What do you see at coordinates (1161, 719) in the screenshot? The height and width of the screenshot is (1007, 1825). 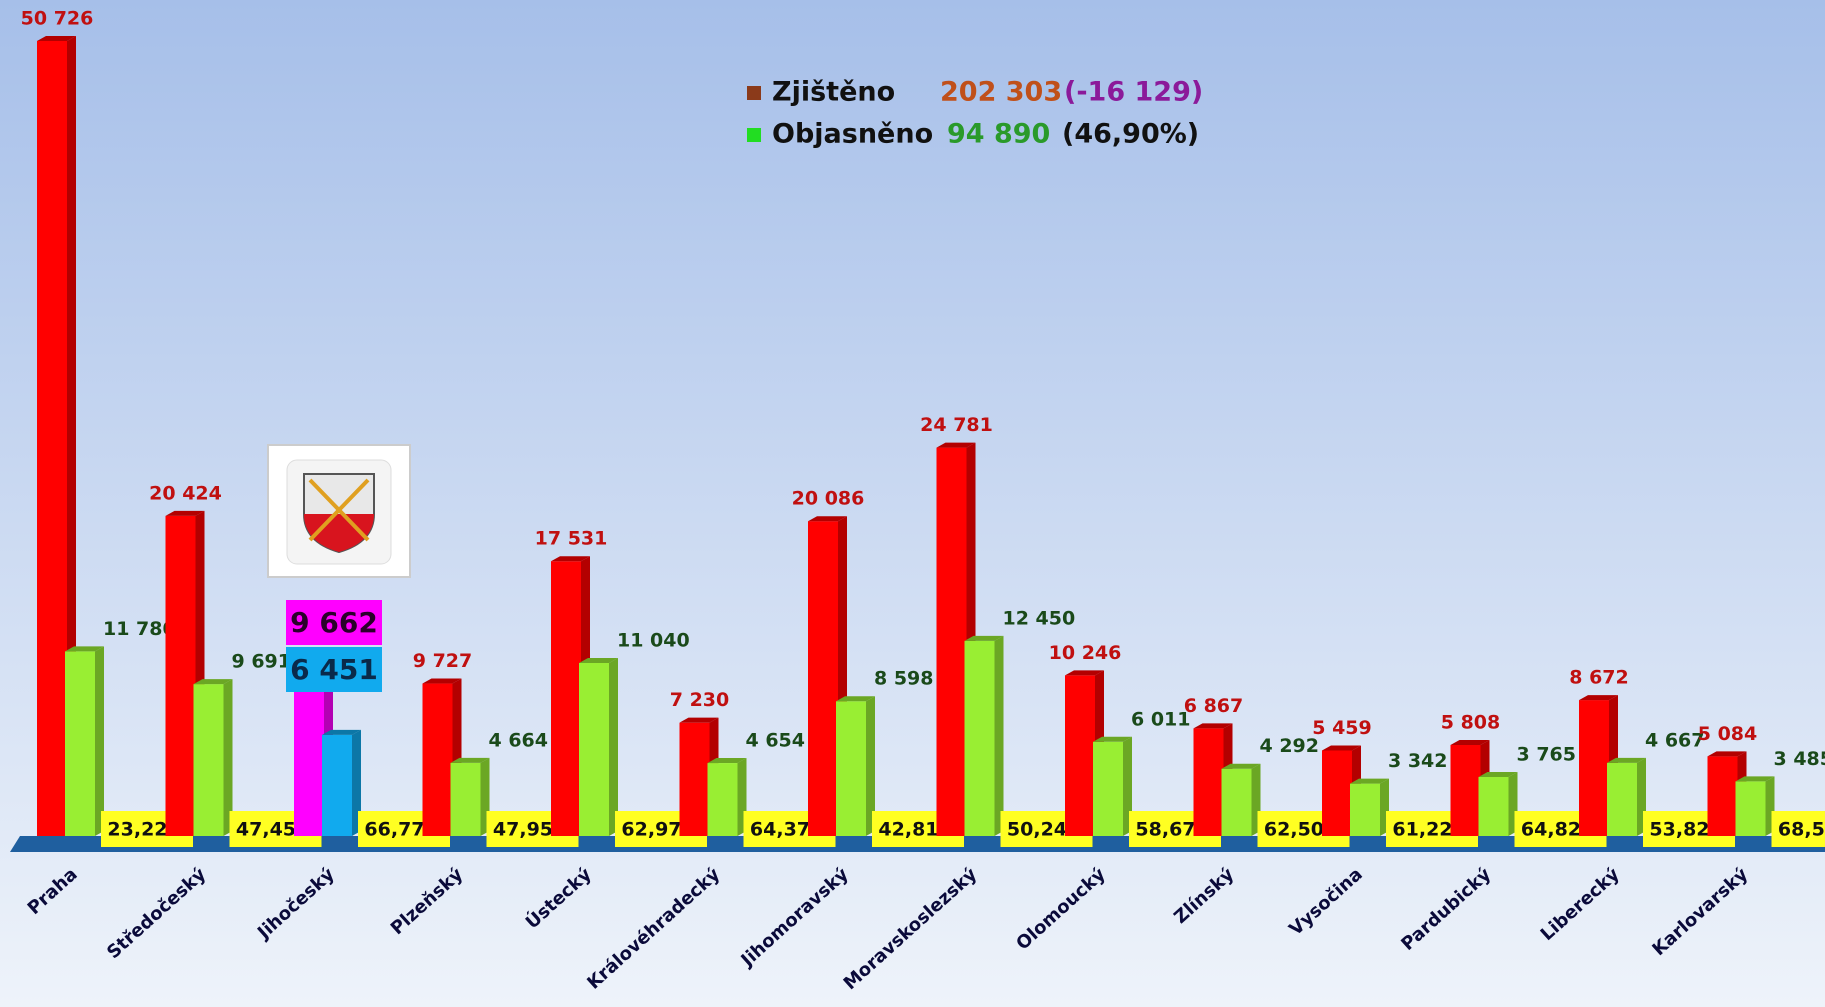 I see `value-label: 6 011` at bounding box center [1161, 719].